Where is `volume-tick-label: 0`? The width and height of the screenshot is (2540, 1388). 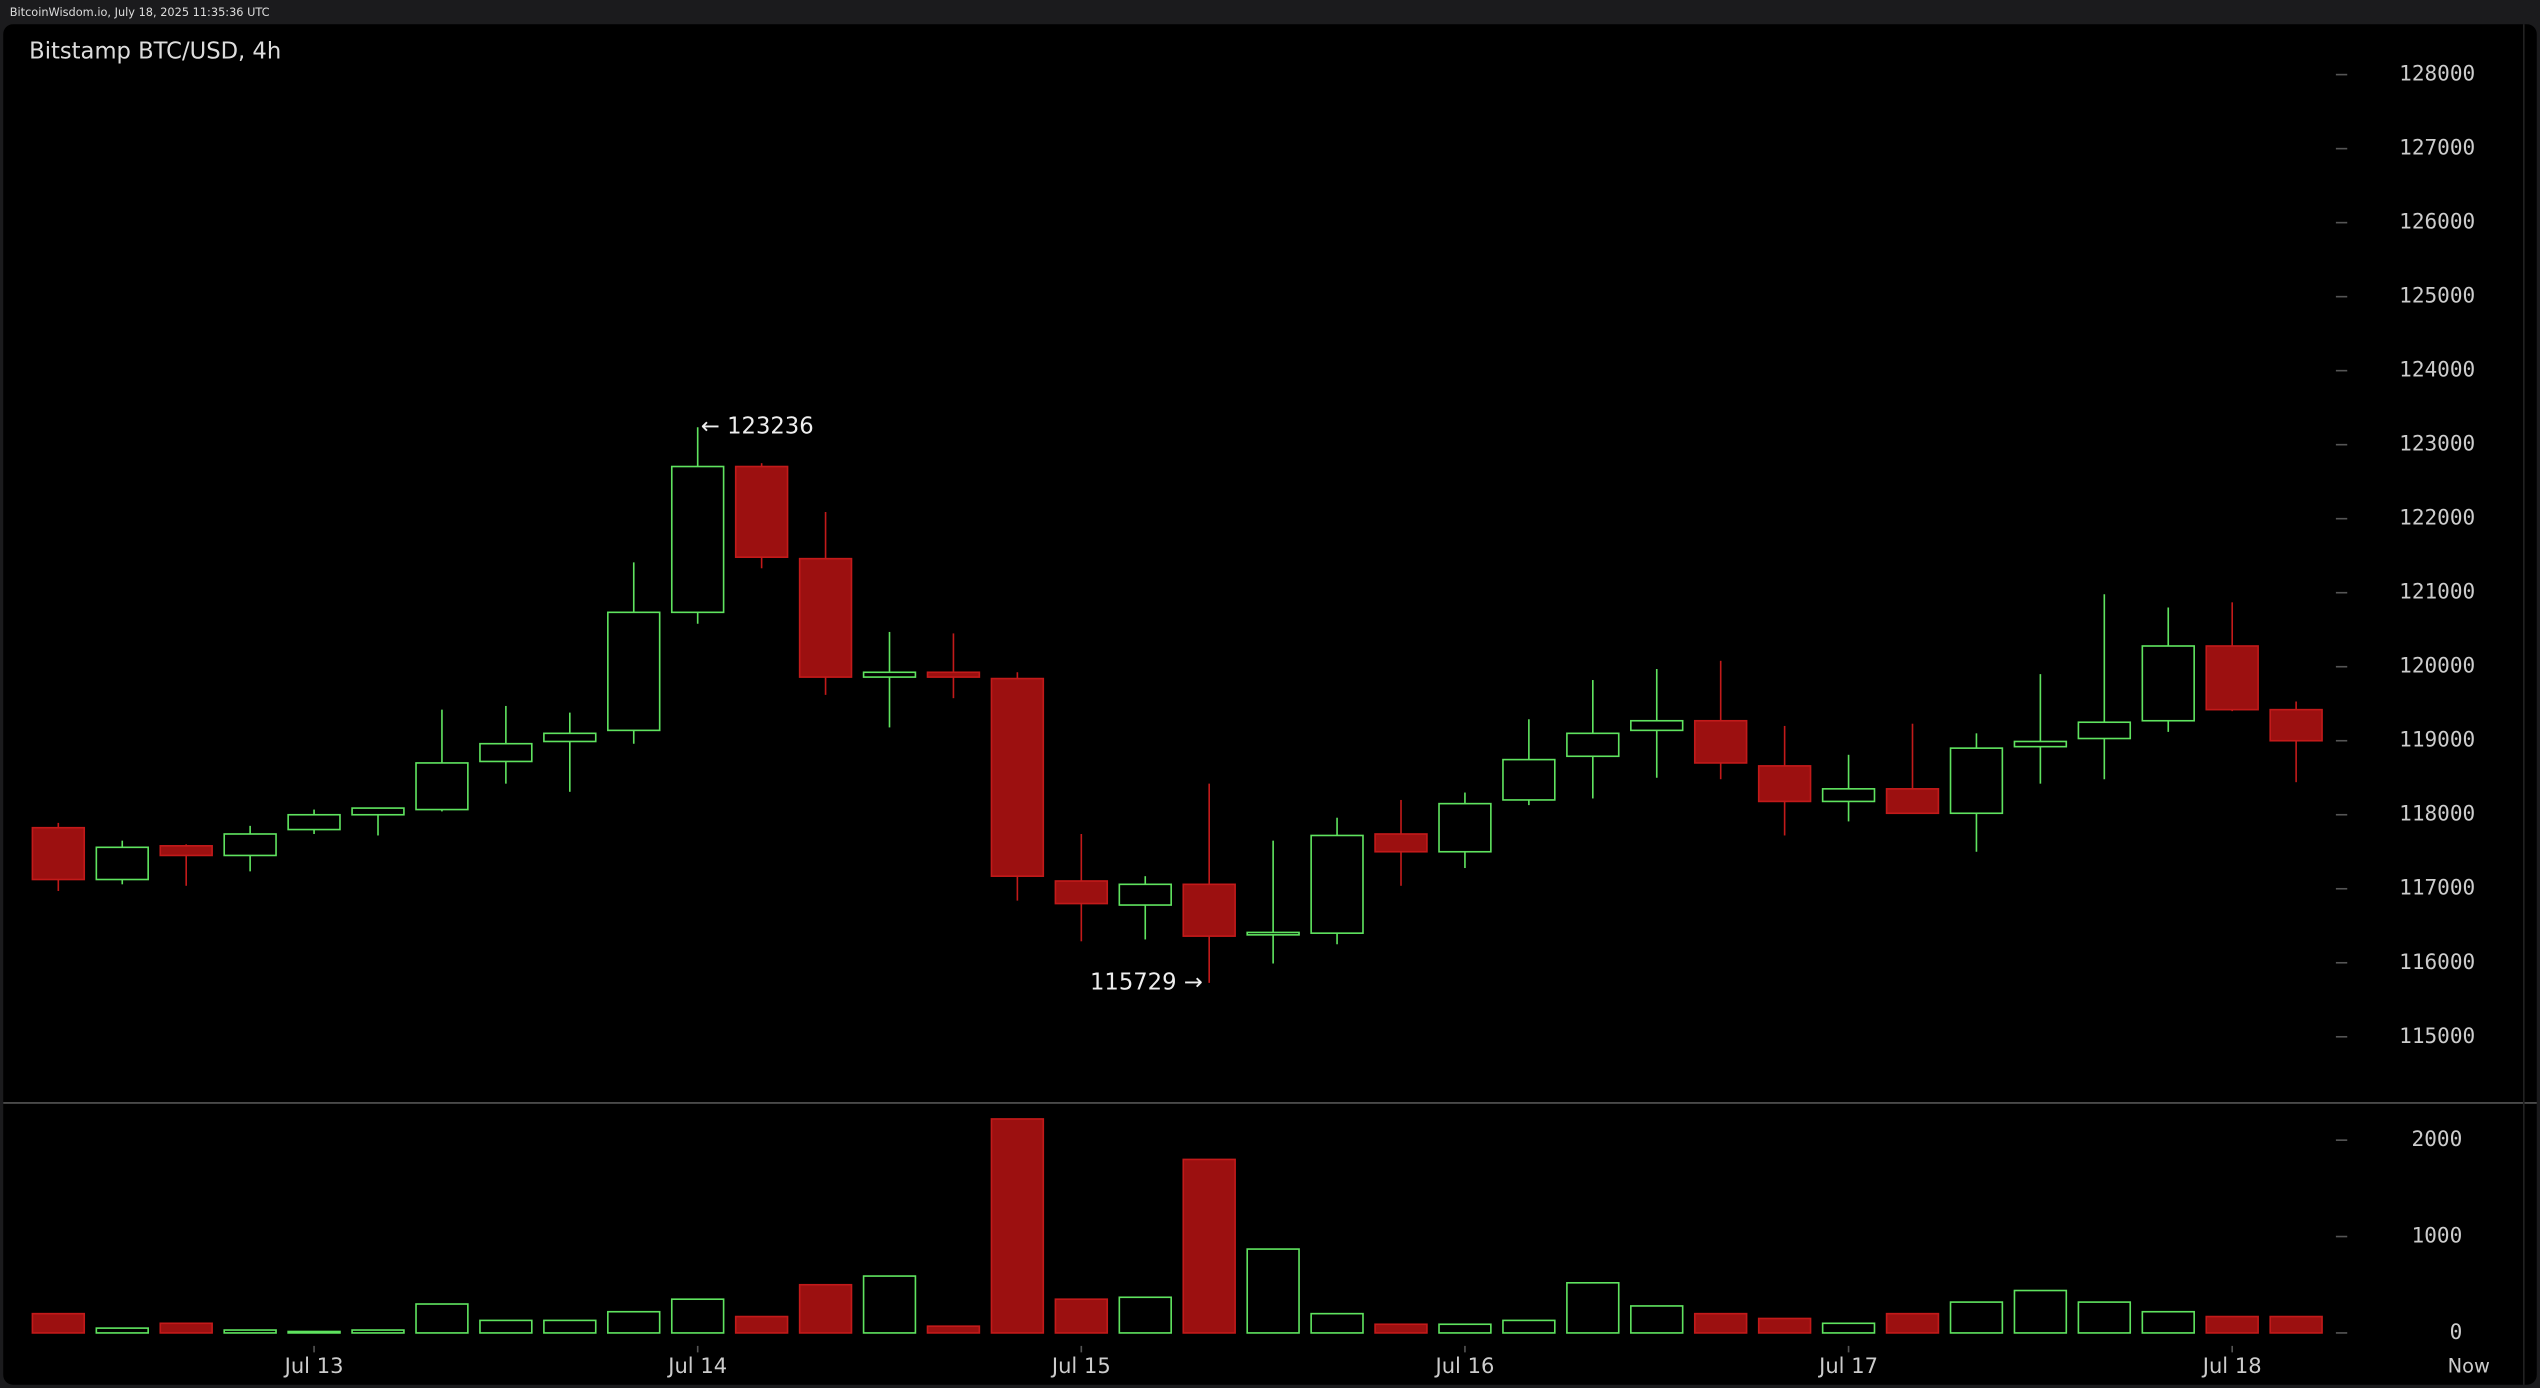
volume-tick-label: 0 is located at coordinates (2456, 1331).